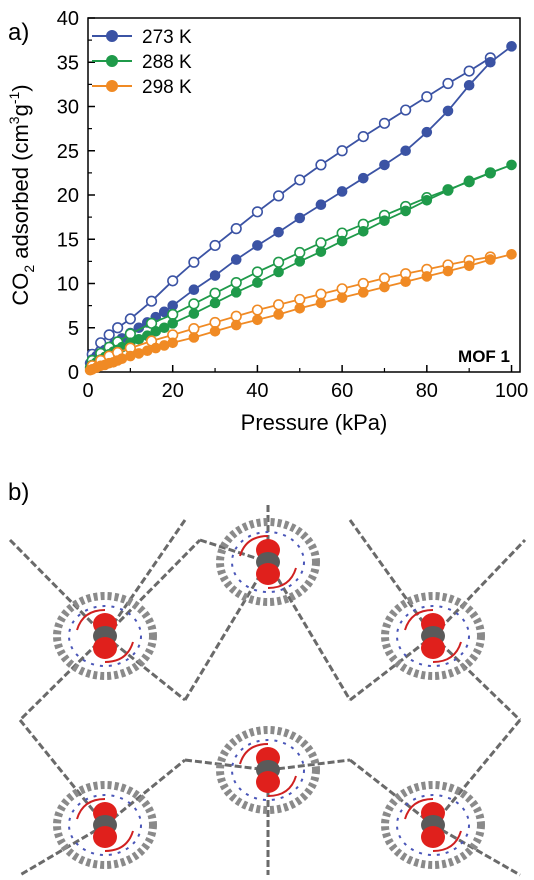 This screenshot has height=880, width=534. I want to click on y-tick-label: 0, so click(73, 373).